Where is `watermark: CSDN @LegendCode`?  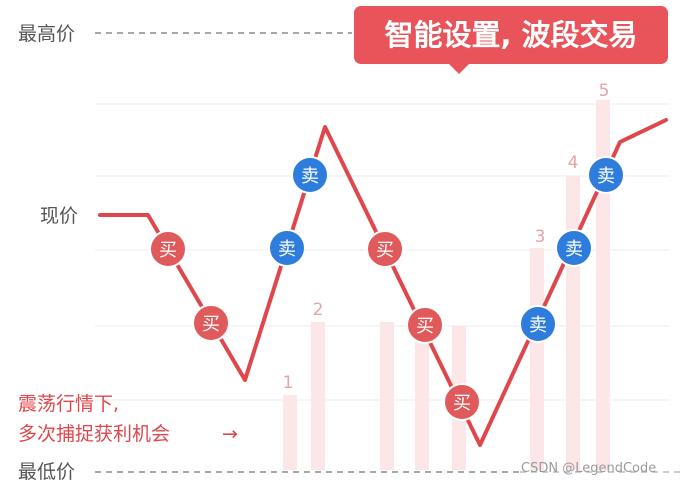 watermark: CSDN @LegendCode is located at coordinates (588, 468).